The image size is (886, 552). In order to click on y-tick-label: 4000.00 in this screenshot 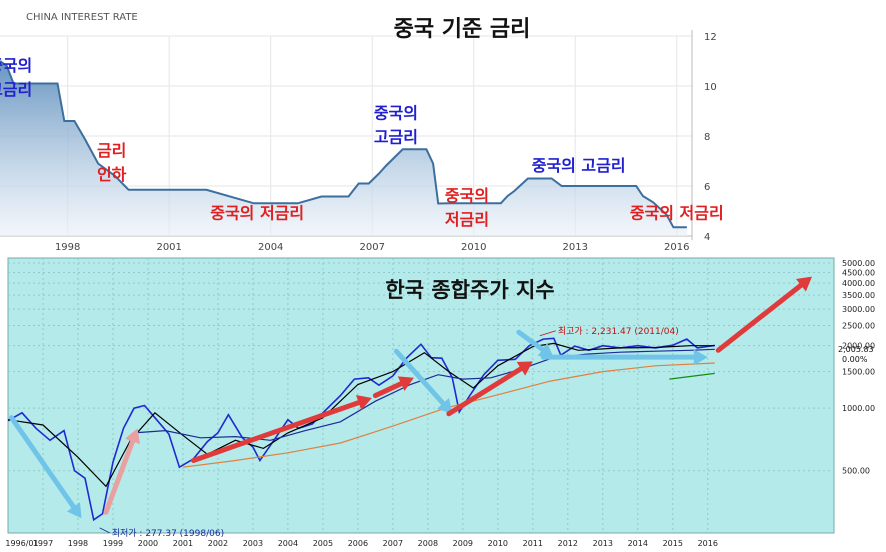, I will do `click(858, 283)`.